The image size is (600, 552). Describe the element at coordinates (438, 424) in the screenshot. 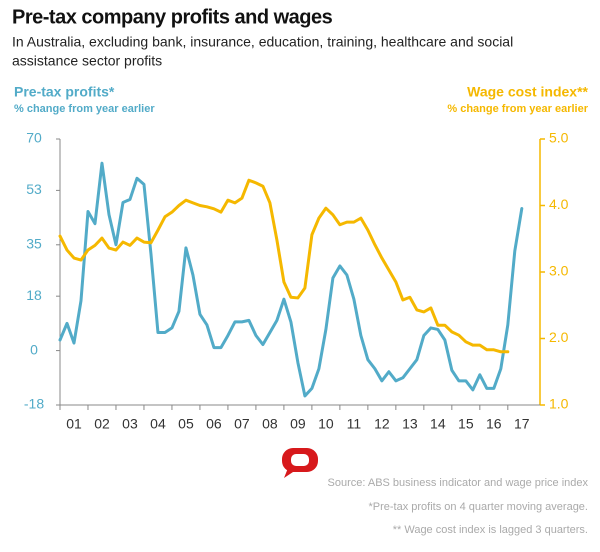

I see `x-tick-label: 14` at that location.